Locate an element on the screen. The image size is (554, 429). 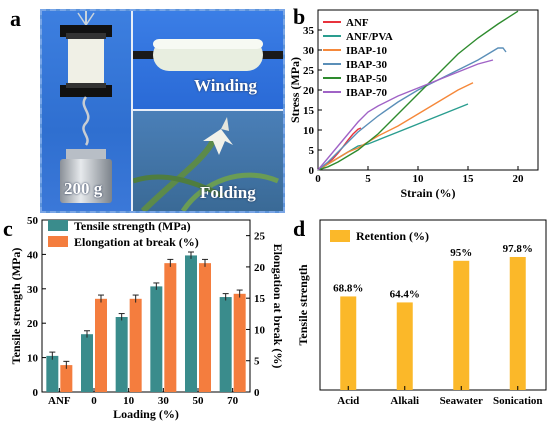
data-label: 95% is located at coordinates (461, 253).